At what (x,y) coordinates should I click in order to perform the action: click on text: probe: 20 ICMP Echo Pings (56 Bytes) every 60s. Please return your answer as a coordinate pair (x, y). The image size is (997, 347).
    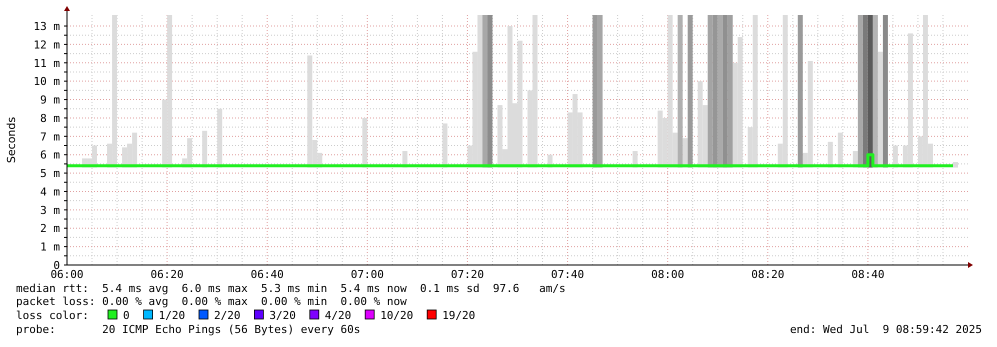
    Looking at the image, I should click on (188, 329).